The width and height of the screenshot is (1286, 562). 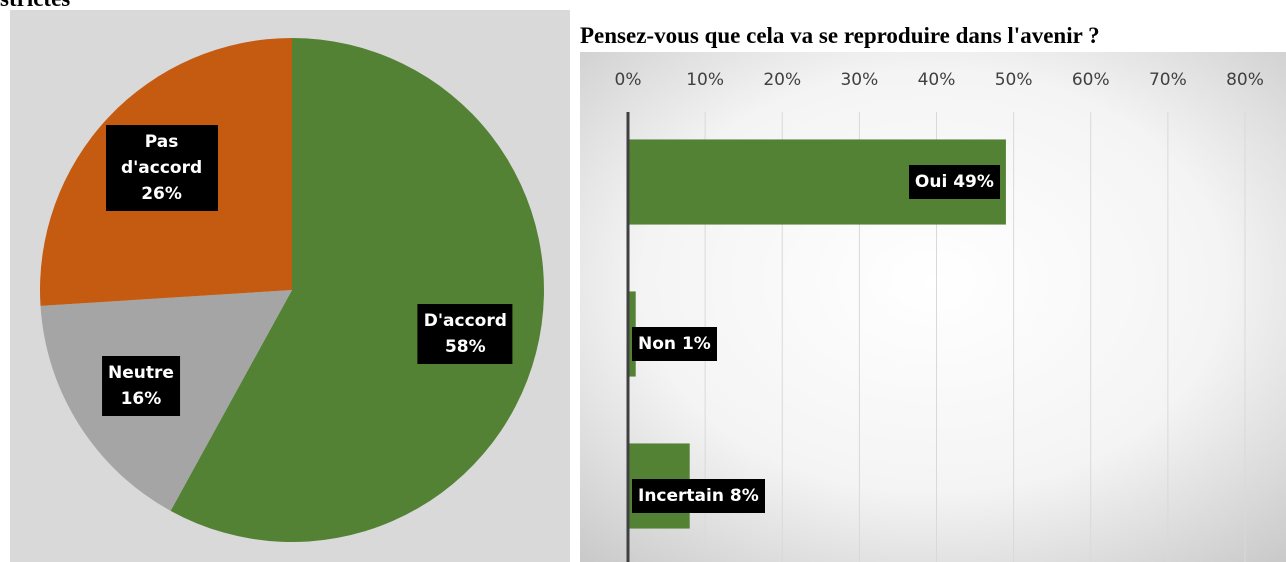 What do you see at coordinates (782, 80) in the screenshot?
I see `x-tick-label: 20%` at bounding box center [782, 80].